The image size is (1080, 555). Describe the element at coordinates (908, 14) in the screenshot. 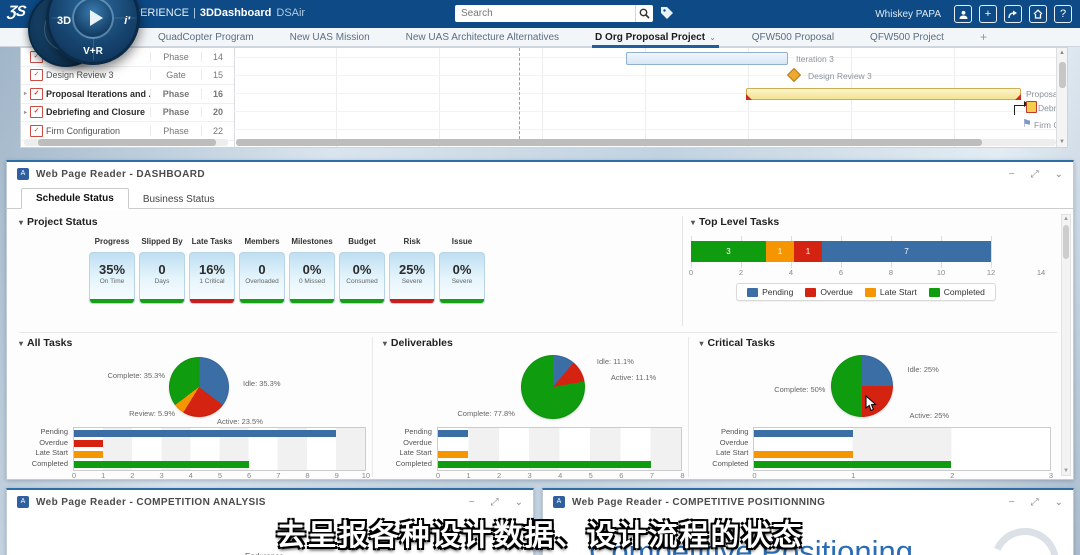

I see `user-name: Whiskey PAPA` at that location.